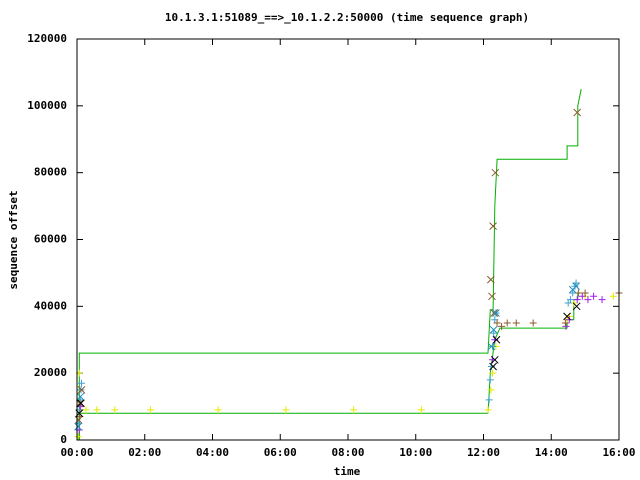 The width and height of the screenshot is (640, 480). I want to click on y-tick-label: 40000, so click(50, 305).